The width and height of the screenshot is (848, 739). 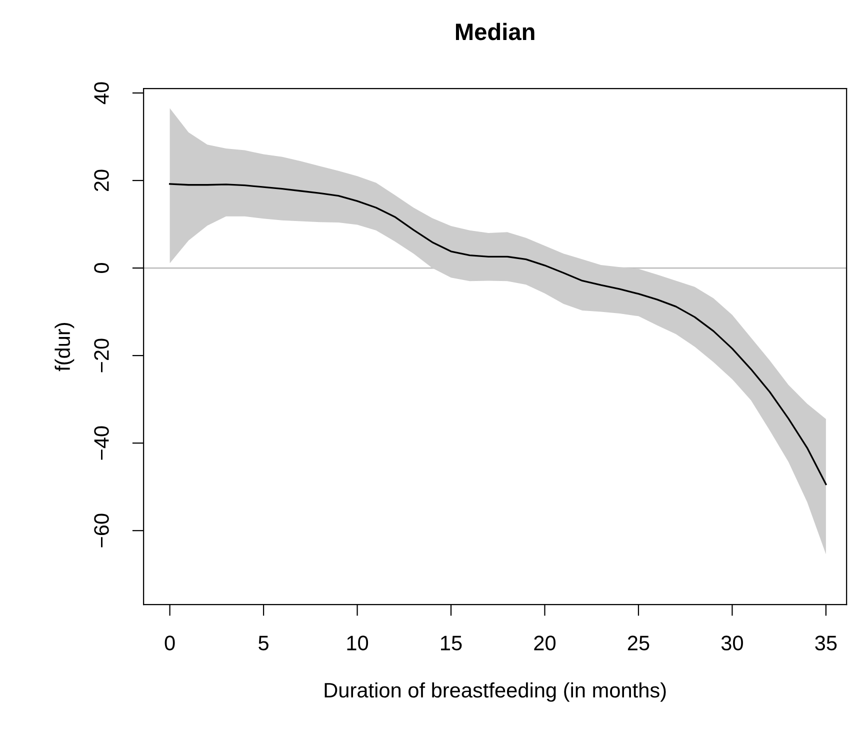 What do you see at coordinates (263, 643) in the screenshot?
I see `x-tick-label: 5` at bounding box center [263, 643].